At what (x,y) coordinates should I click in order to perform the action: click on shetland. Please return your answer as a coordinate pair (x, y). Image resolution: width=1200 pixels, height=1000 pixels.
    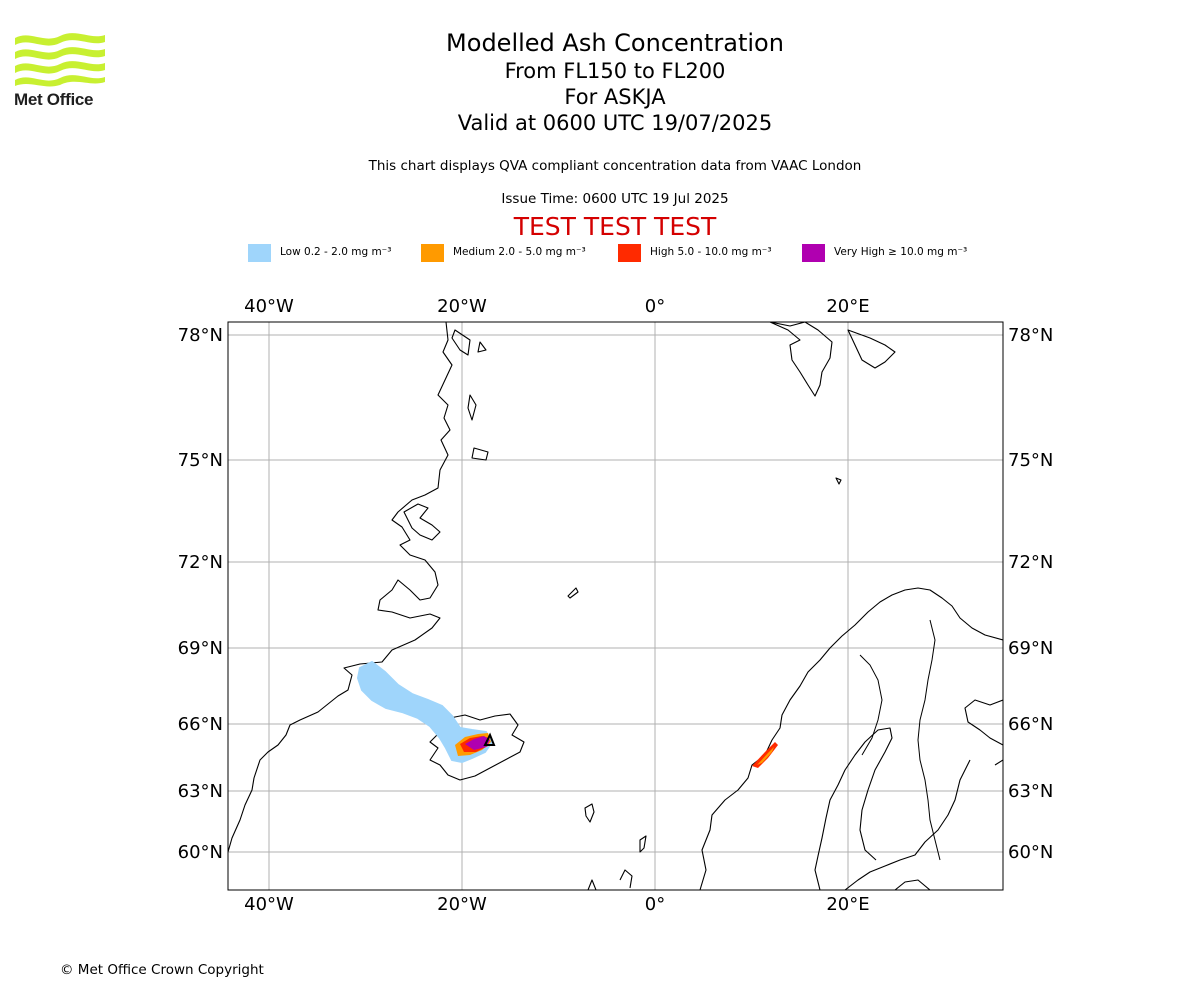
    Looking at the image, I should click on (643, 844).